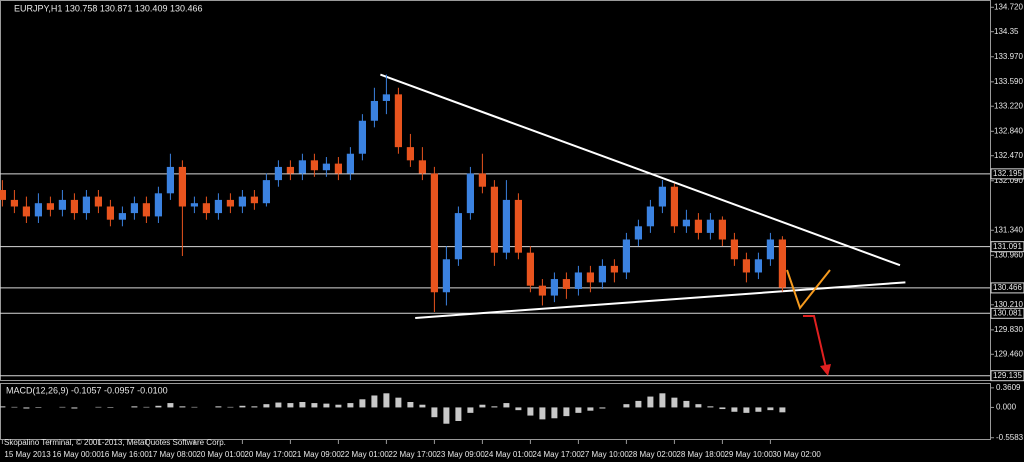  Describe the element at coordinates (1007, 173) in the screenshot. I see `level-label: 132.195` at that location.